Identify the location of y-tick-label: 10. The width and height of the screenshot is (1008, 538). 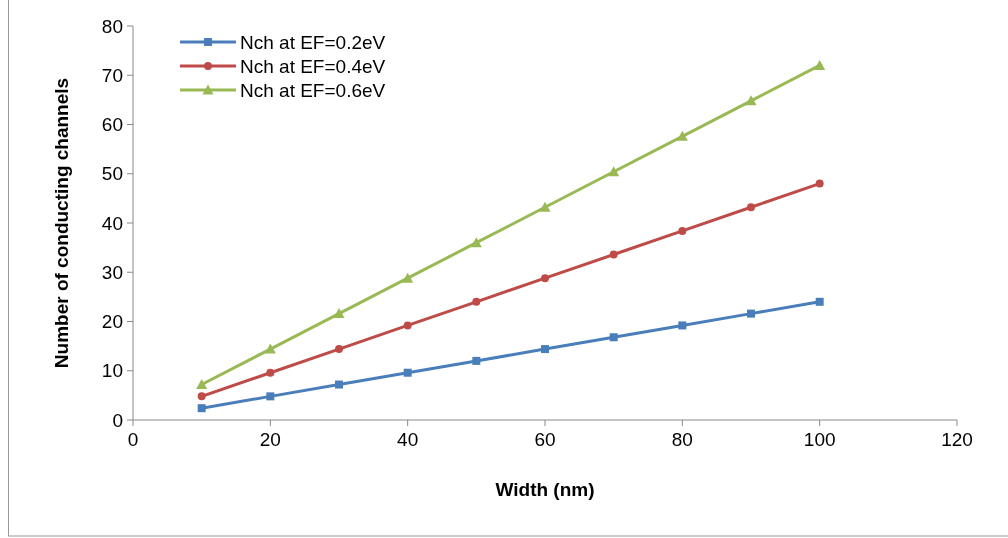
(112, 371).